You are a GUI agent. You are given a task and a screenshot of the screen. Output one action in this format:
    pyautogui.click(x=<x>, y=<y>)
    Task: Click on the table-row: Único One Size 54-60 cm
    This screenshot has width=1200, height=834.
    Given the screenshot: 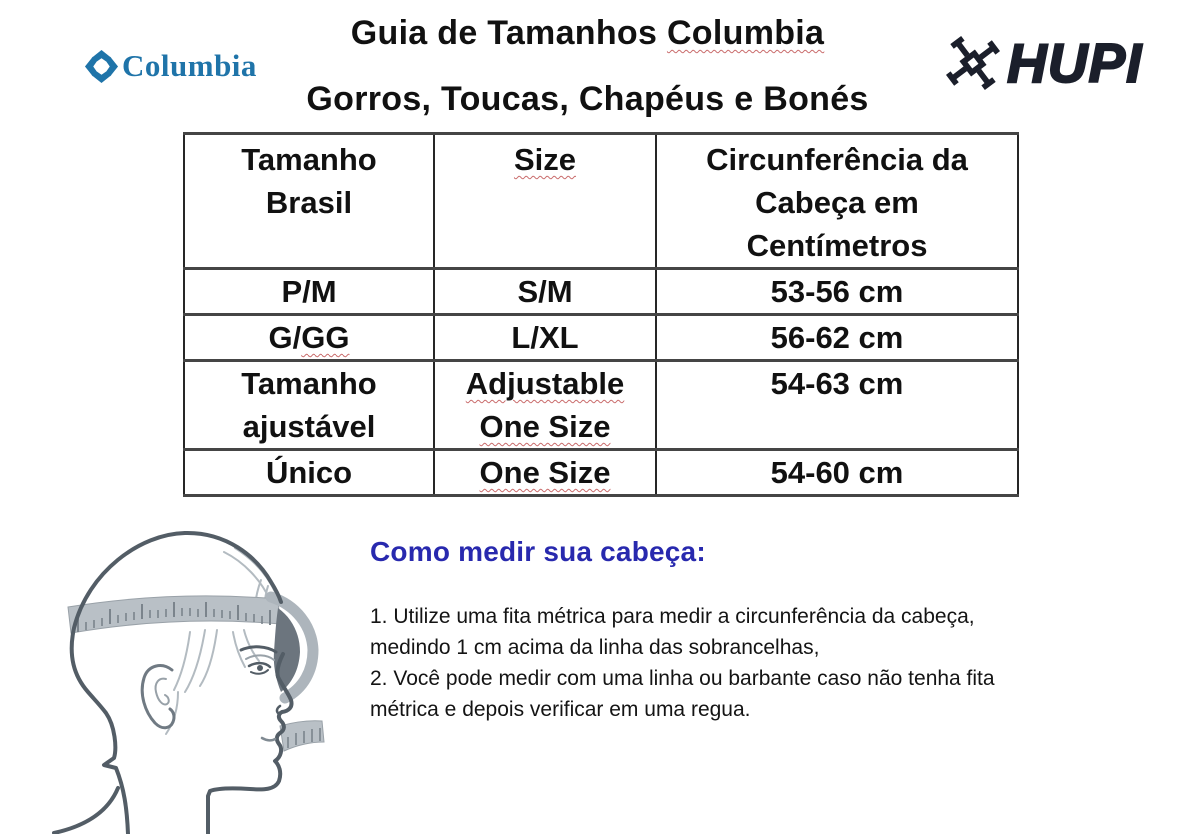 What is the action you would take?
    pyautogui.click(x=601, y=472)
    